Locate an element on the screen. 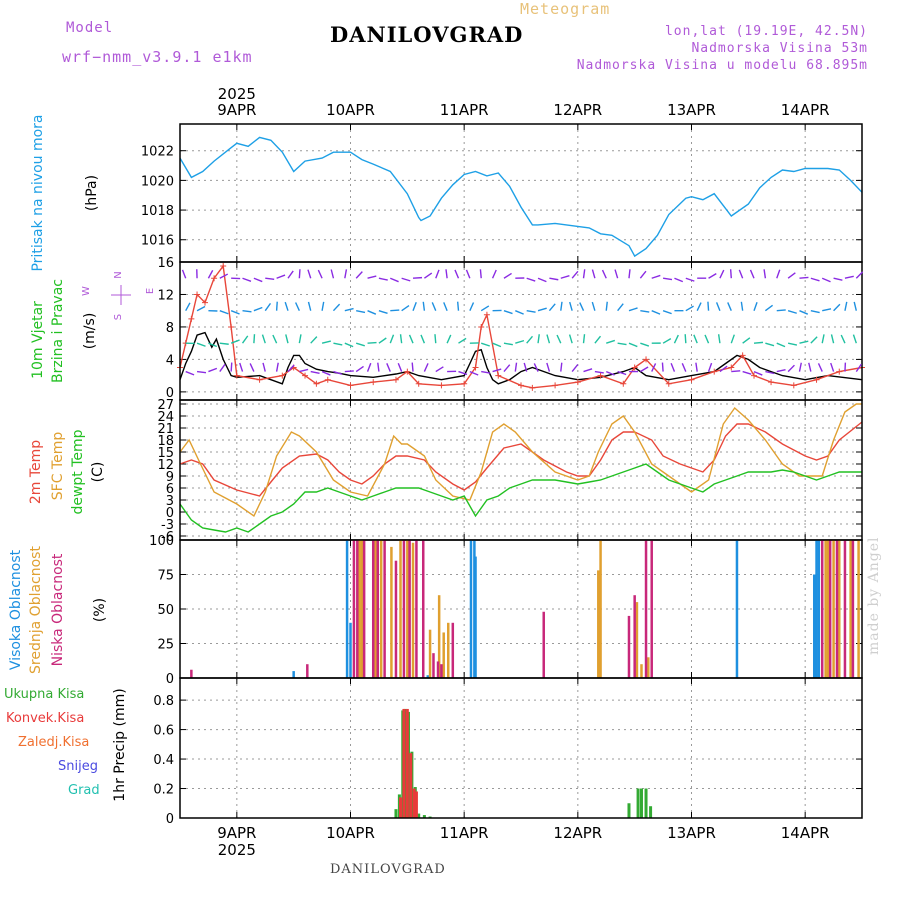 The image size is (900, 900). x-day-label-bottom: 12APR is located at coordinates (577, 833).